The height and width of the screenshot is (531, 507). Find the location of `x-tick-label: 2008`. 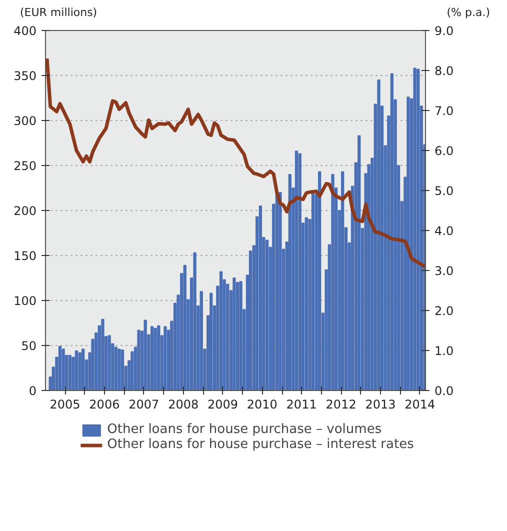

x-tick-label: 2008 is located at coordinates (183, 405).